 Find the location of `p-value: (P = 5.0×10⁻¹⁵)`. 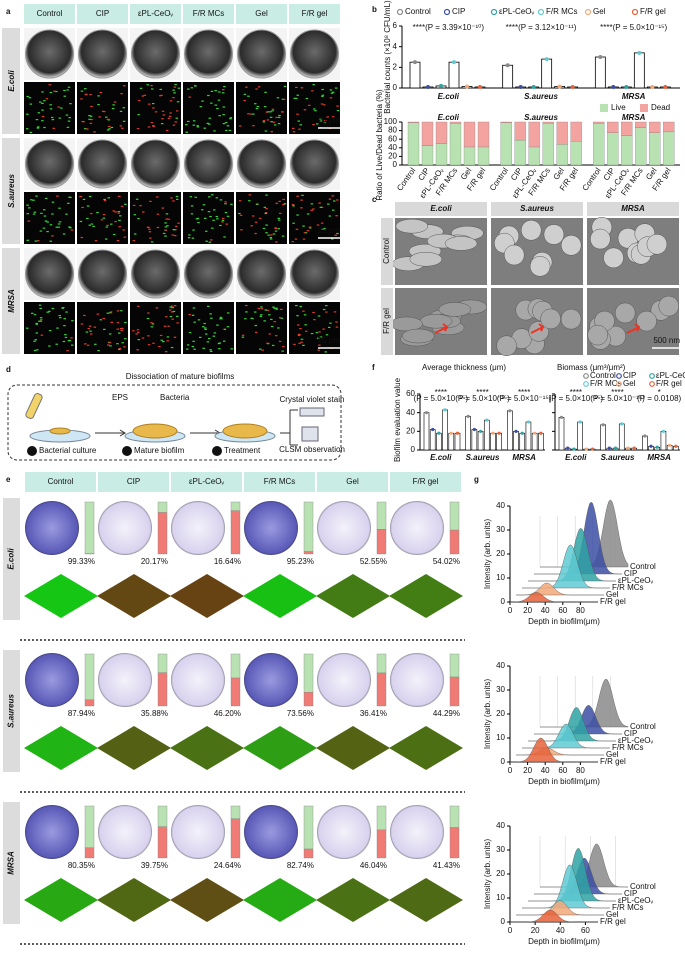

p-value: (P = 5.0×10⁻¹⁵) is located at coordinates (617, 398).